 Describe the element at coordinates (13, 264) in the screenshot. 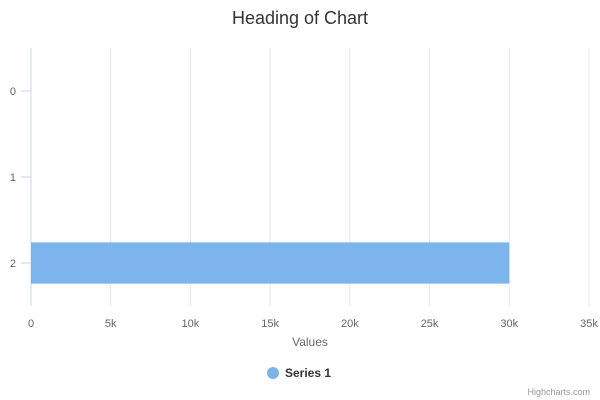

I see `category-tick-label: 2` at that location.